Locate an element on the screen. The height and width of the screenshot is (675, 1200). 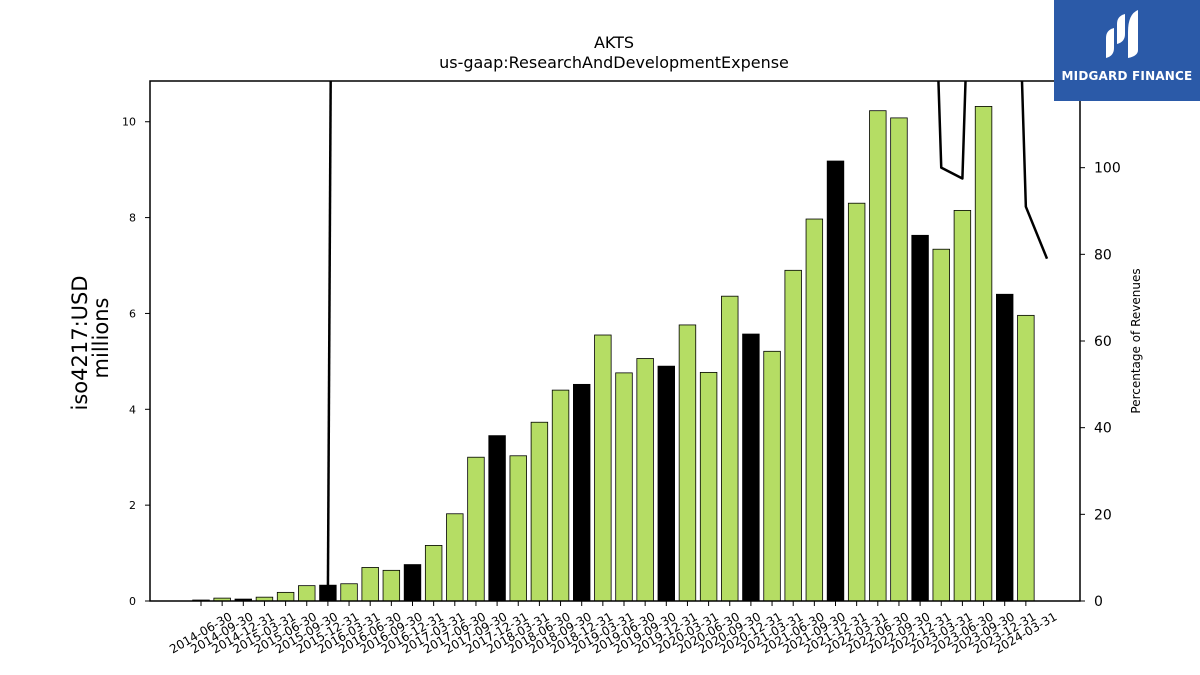
y-tick-label: 8 is located at coordinates (132, 218).